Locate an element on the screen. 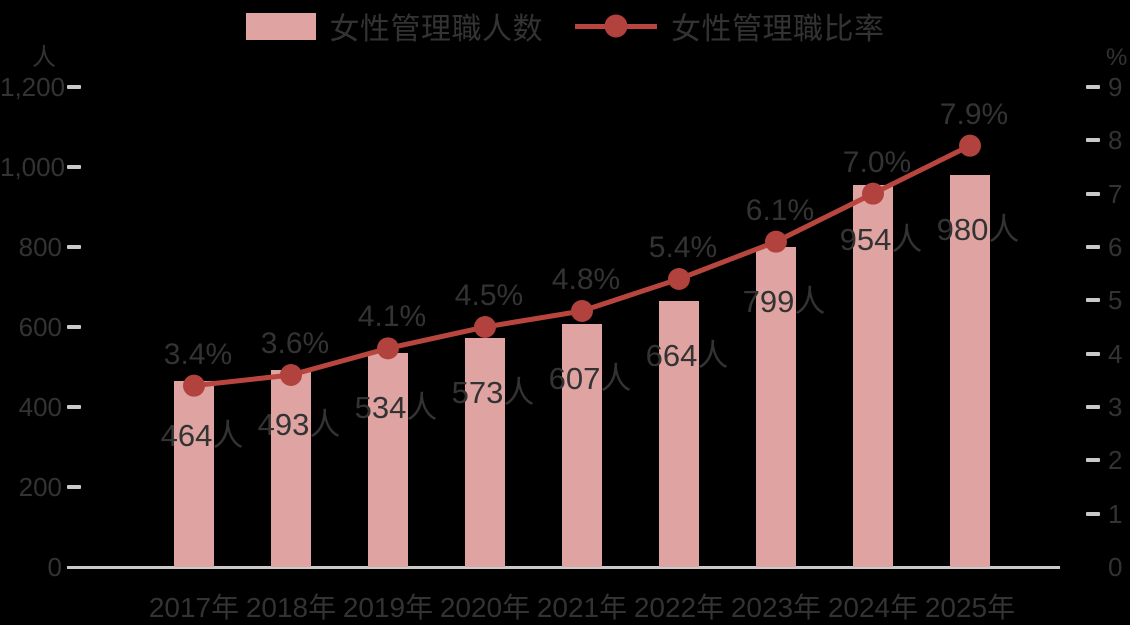 This screenshot has height=625, width=1130. right-axis-tick-label: 7 is located at coordinates (1115, 193).